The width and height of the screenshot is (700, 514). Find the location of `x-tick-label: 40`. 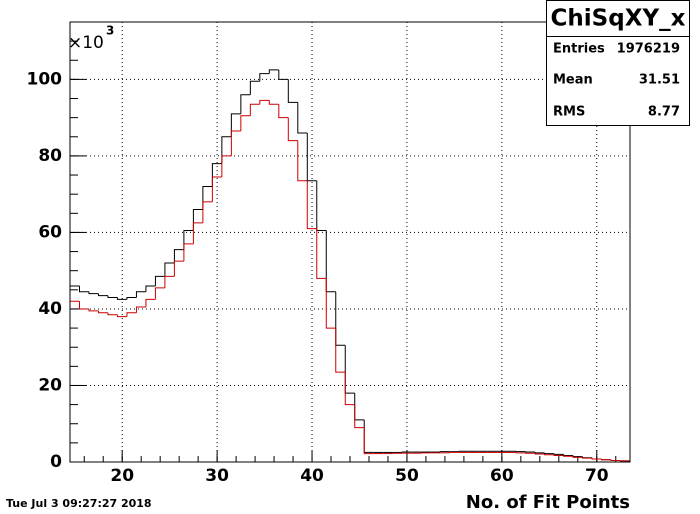

x-tick-label: 40 is located at coordinates (312, 476).